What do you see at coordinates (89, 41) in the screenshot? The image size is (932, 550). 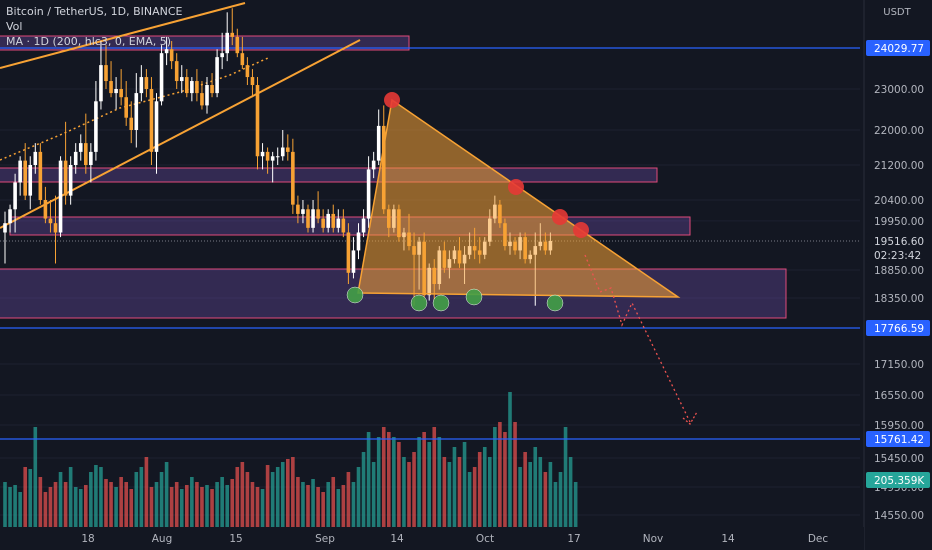 I see `legend-ma: MA · 1D (200, hlc3, 0, EMA, 5)` at bounding box center [89, 41].